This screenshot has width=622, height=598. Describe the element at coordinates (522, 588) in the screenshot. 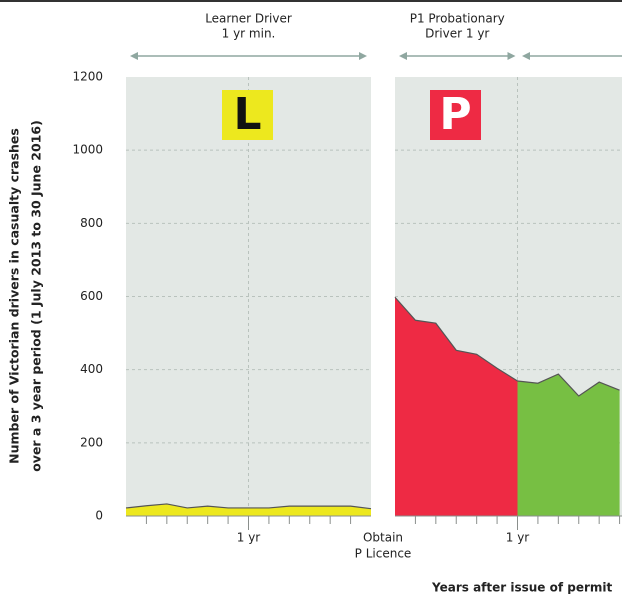

I see `x-axis-title: Years after issue of permit` at that location.